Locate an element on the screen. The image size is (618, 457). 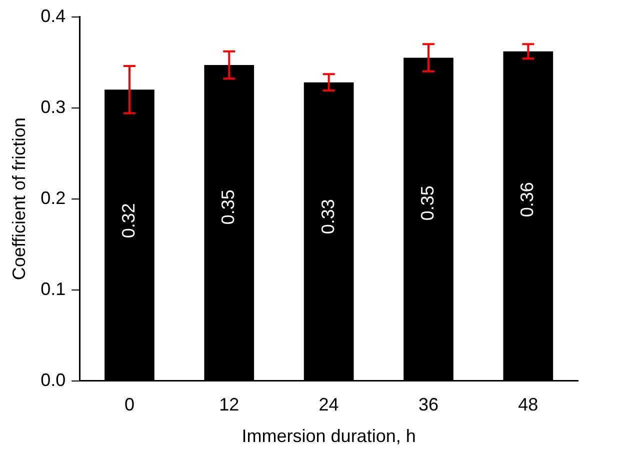
x-tick-label: 48 is located at coordinates (528, 404).